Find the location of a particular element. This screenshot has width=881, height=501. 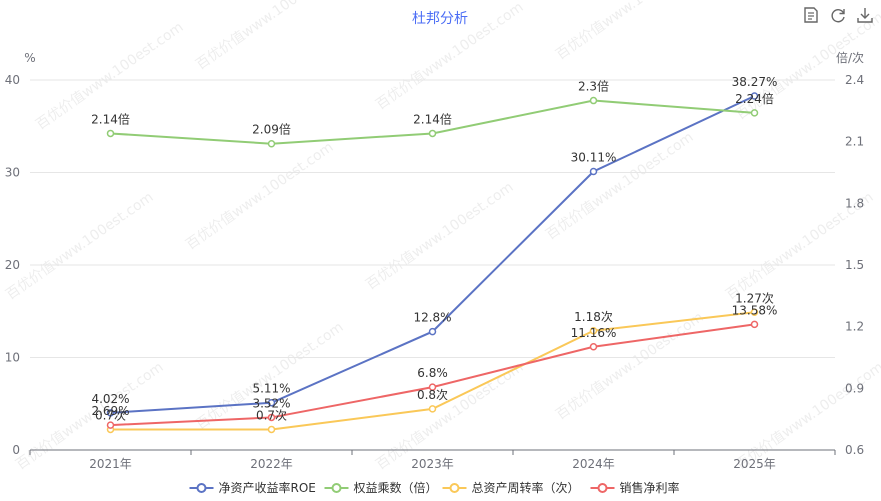

data-label: 4.02% is located at coordinates (110, 399).